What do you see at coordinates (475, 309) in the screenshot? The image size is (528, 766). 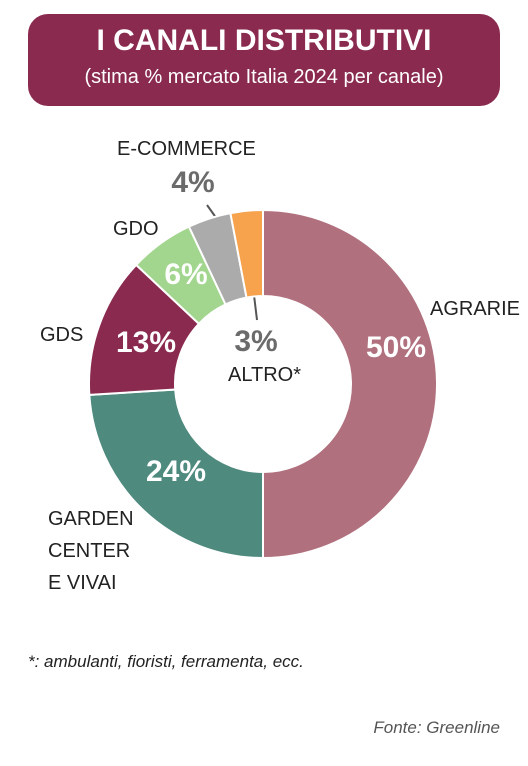 I see `category-label: AGRARIE` at bounding box center [475, 309].